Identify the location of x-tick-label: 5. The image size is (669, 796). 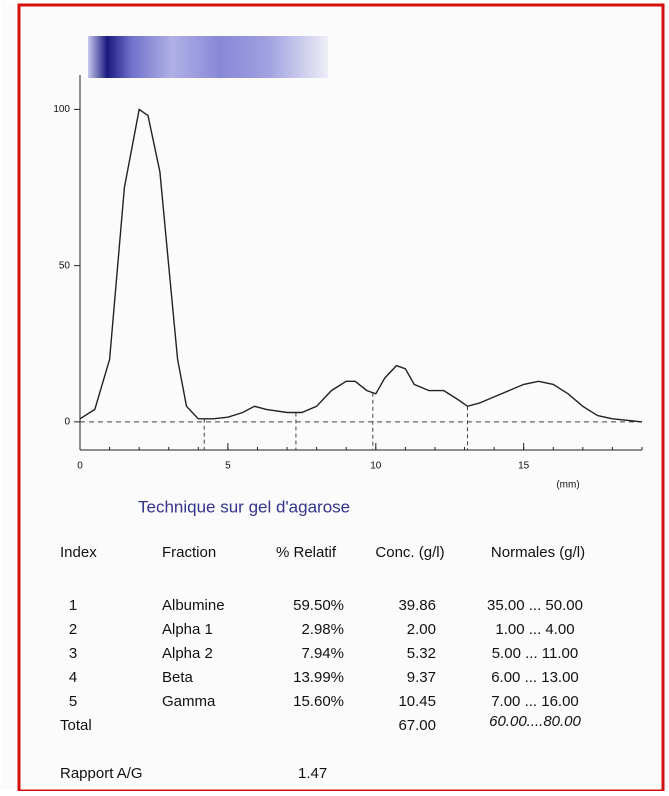
(228, 466).